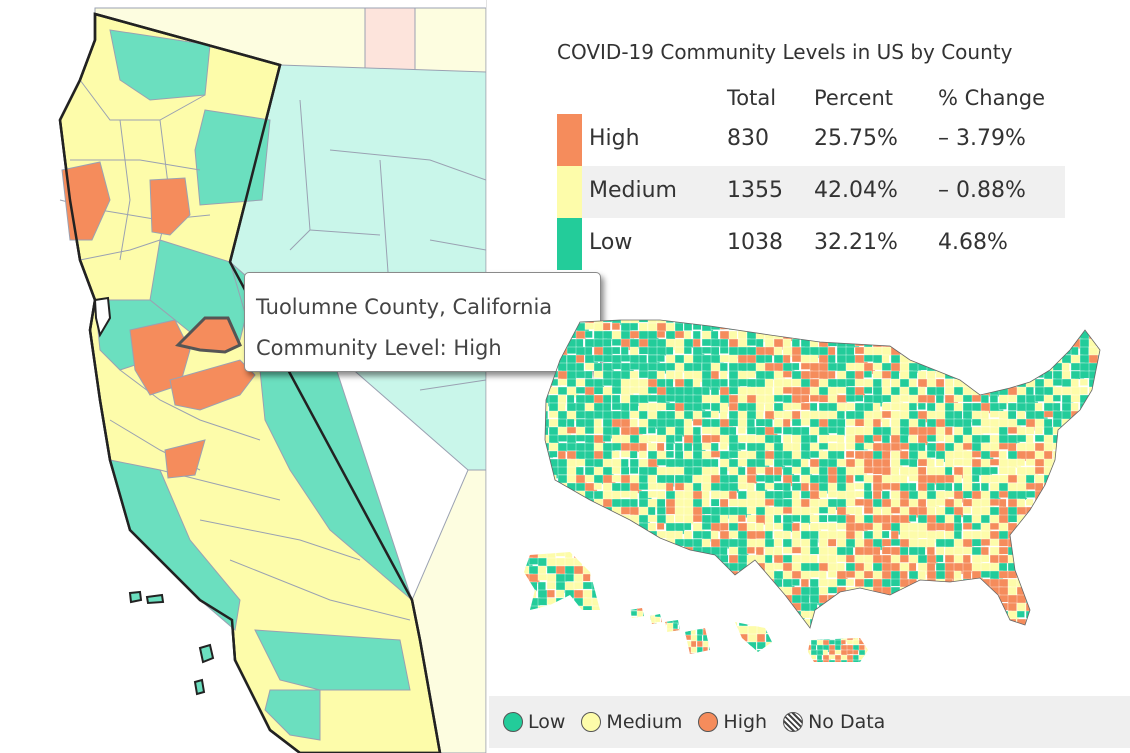  Describe the element at coordinates (732, 722) in the screenshot. I see `legend-item-high: High` at that location.